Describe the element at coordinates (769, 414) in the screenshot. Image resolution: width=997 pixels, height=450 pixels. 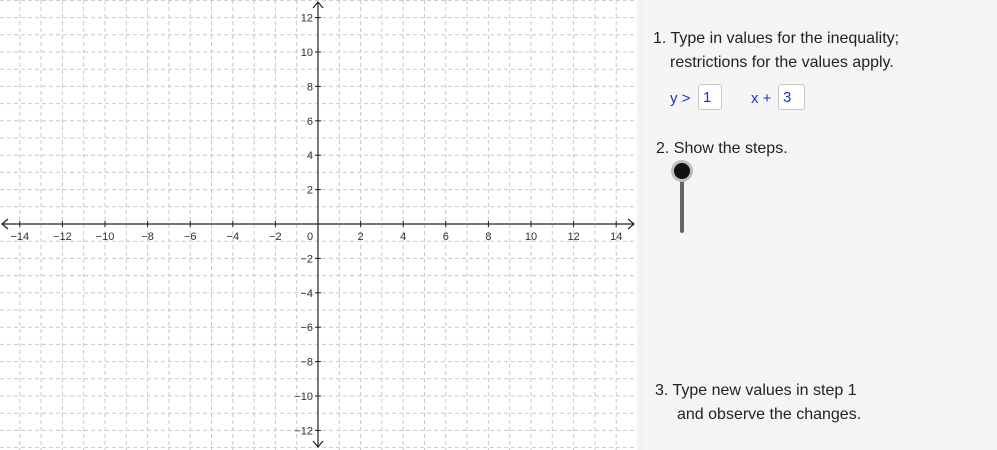
I see `step3-subtitle: and observe the changes.` at that location.